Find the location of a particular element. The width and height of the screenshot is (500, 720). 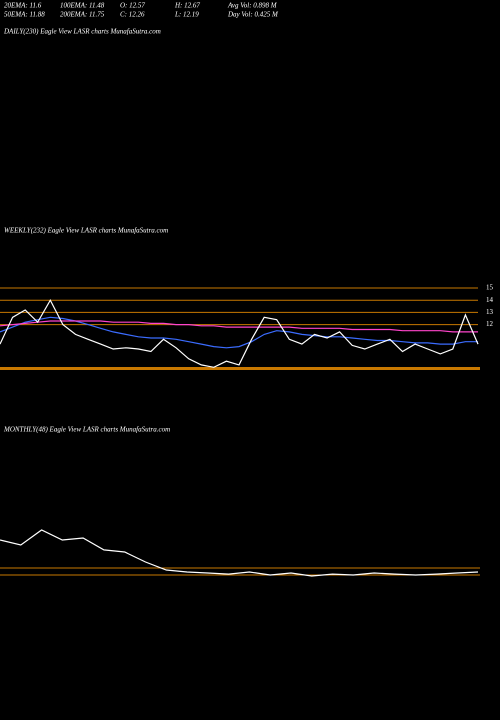

stat: 20EMA: 11.6 is located at coordinates (23, 6).